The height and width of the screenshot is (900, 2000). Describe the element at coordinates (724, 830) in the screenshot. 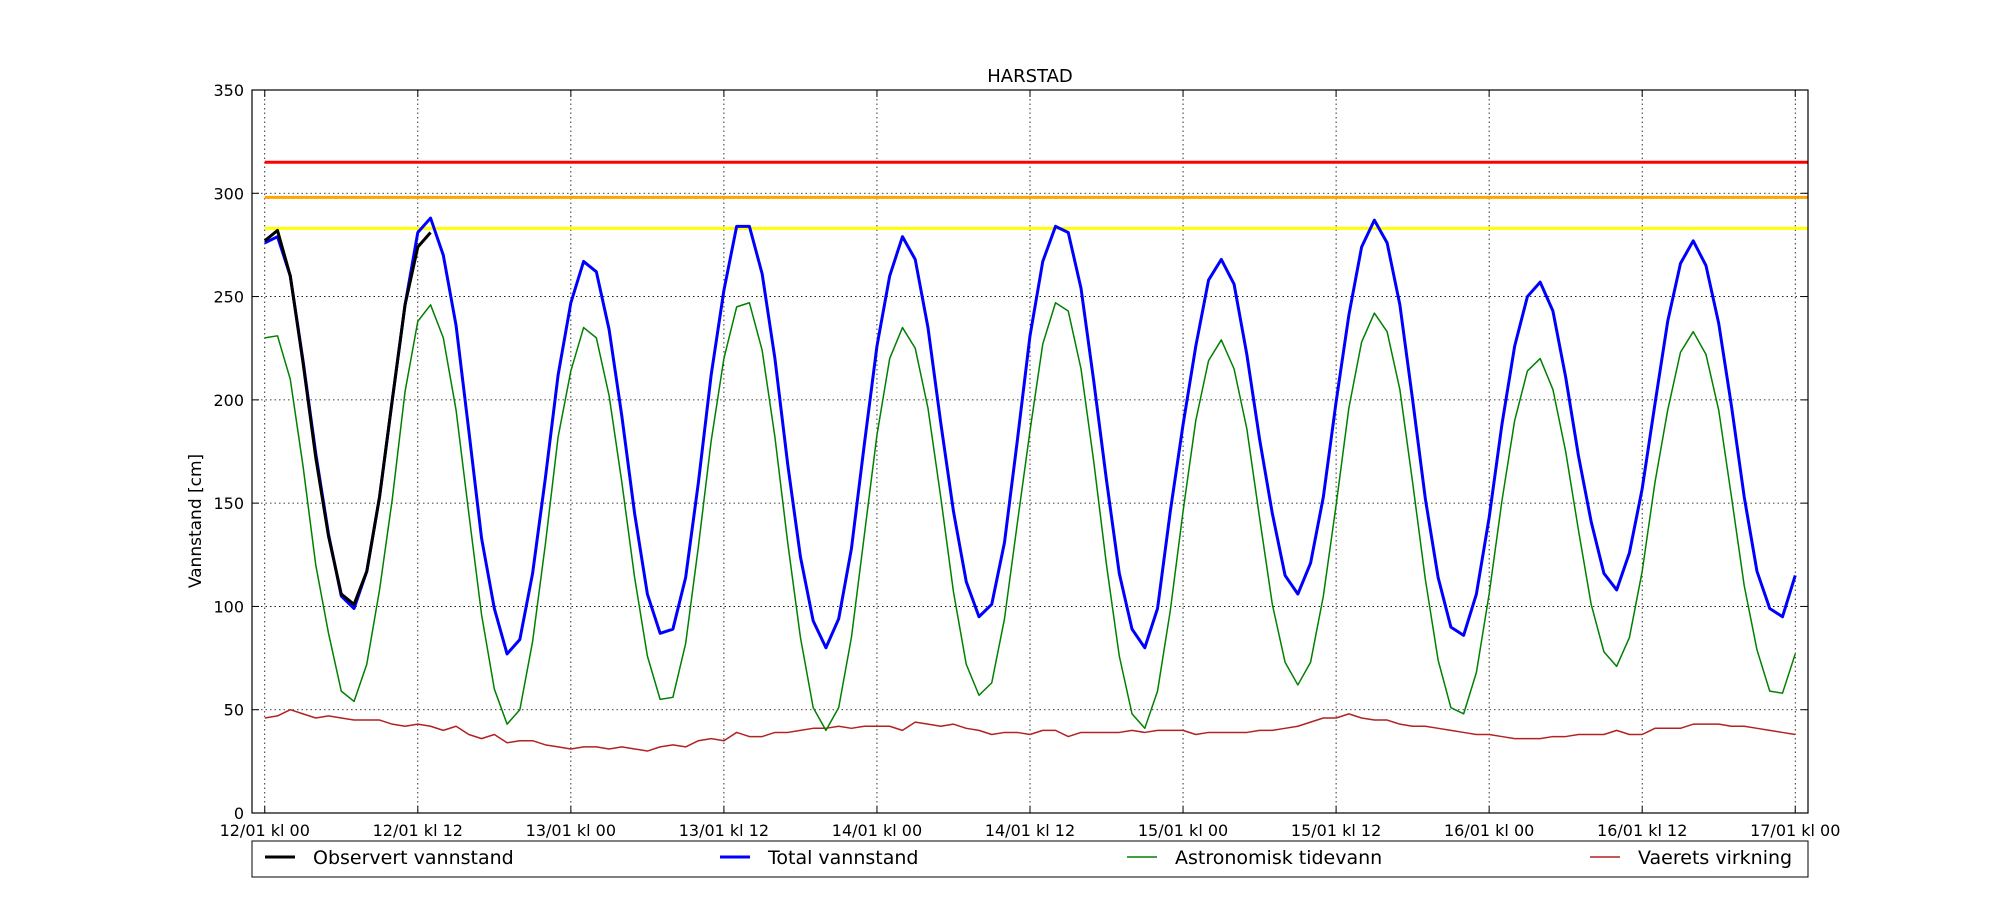

I see `x-tick-label: 13/01 kl 12` at that location.